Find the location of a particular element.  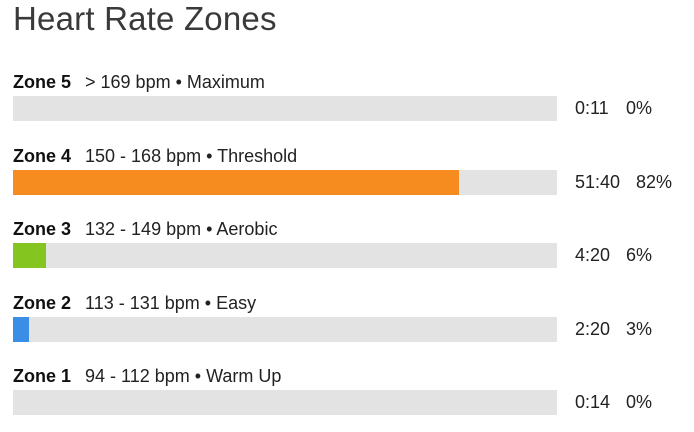

zone-row: Zone 5 > 169 bpm • Maximum 0:11 0% is located at coordinates (347, 101).